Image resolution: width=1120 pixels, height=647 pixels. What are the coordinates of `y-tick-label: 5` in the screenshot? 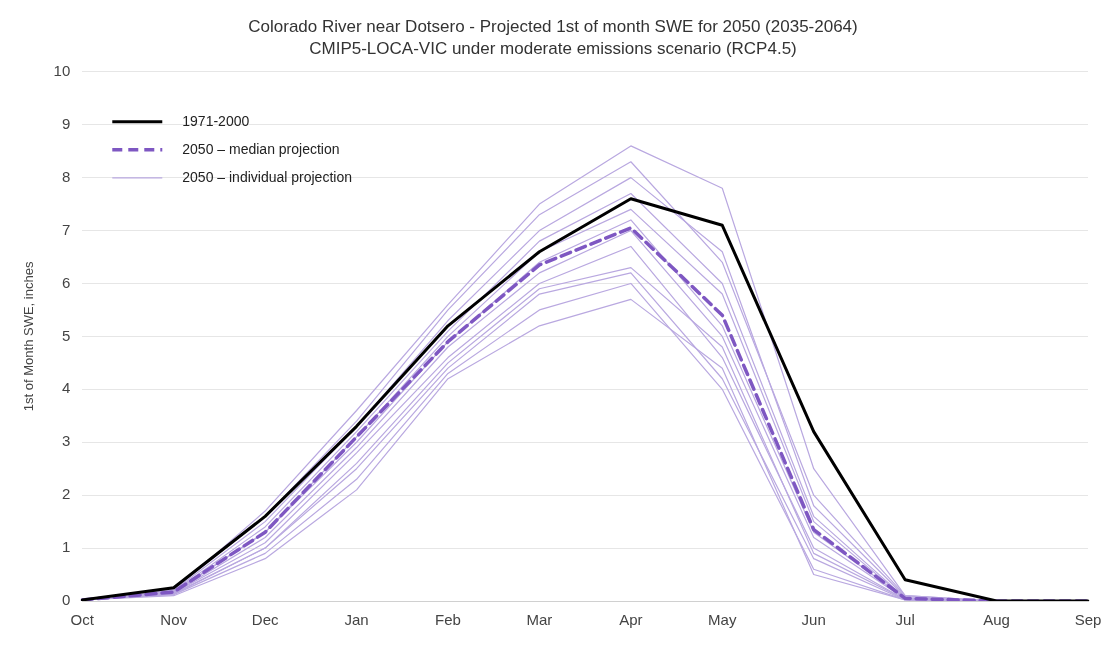 It's located at (66, 335).